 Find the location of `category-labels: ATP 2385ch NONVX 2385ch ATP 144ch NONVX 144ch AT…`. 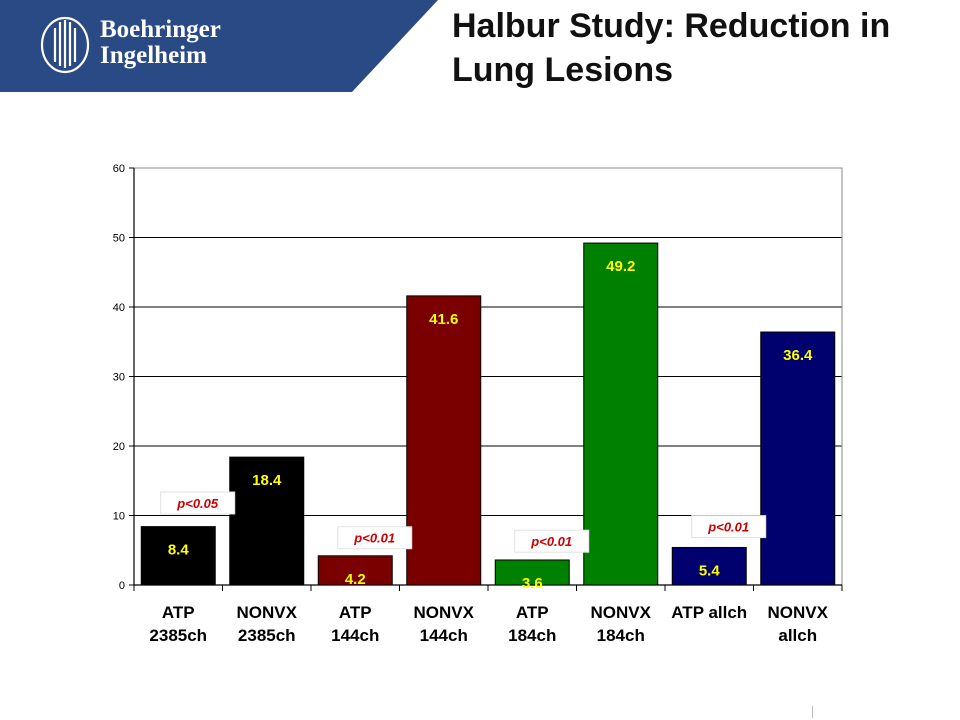

category-labels: ATP 2385ch NONVX 2385ch ATP 144ch NONVX 144ch AT… is located at coordinates (488, 624).